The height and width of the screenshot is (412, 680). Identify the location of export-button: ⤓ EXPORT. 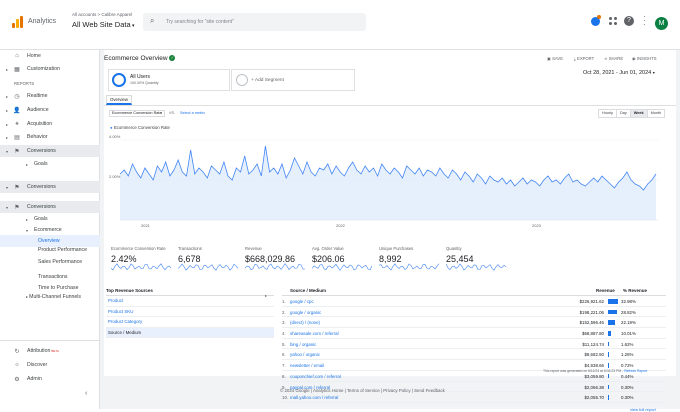
(584, 58).